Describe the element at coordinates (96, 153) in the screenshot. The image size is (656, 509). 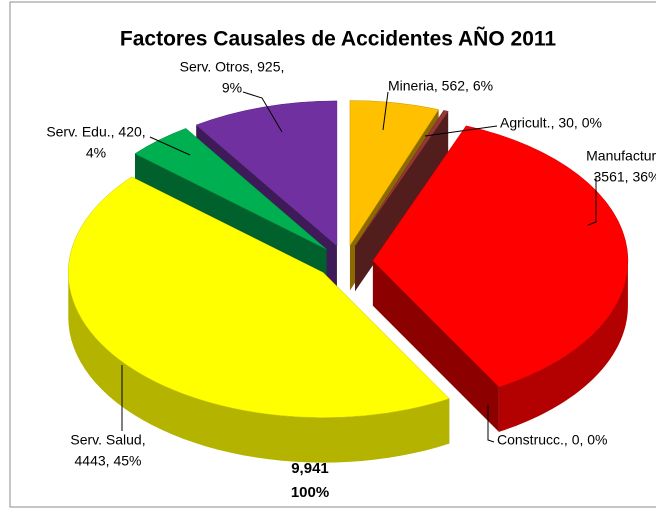
I see `data-label: 4%` at that location.